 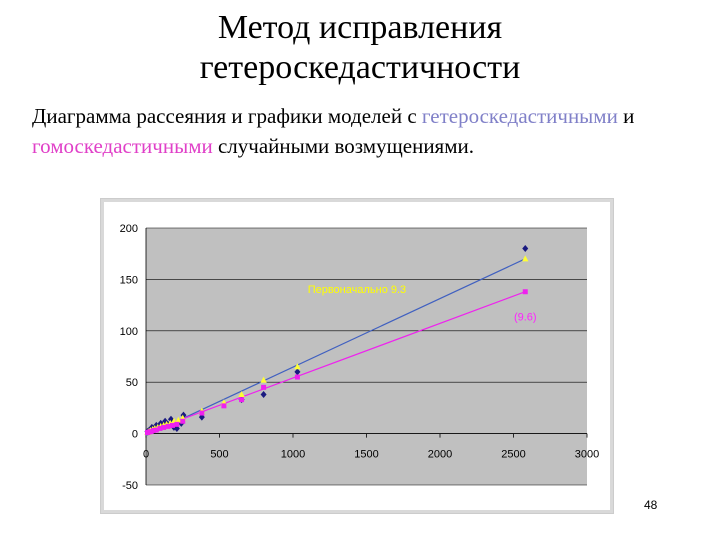 What do you see at coordinates (360, 67) in the screenshot?
I see `title-line-2: гетероскедастичности` at bounding box center [360, 67].